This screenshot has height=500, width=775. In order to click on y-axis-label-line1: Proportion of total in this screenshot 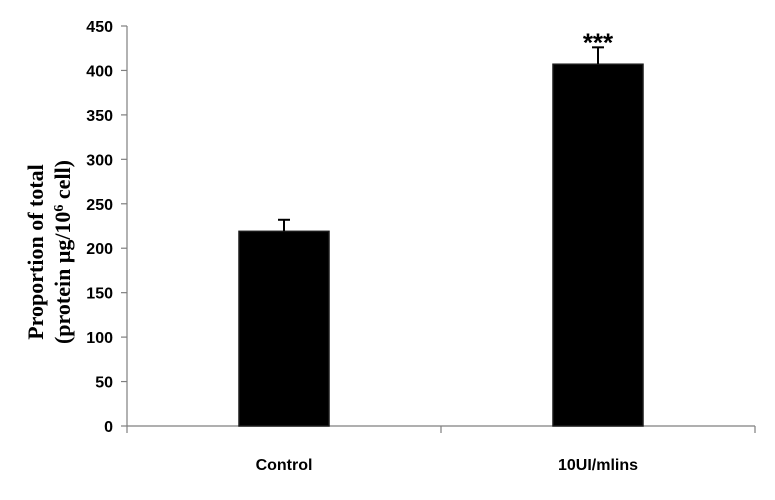, I will do `click(35, 252)`.